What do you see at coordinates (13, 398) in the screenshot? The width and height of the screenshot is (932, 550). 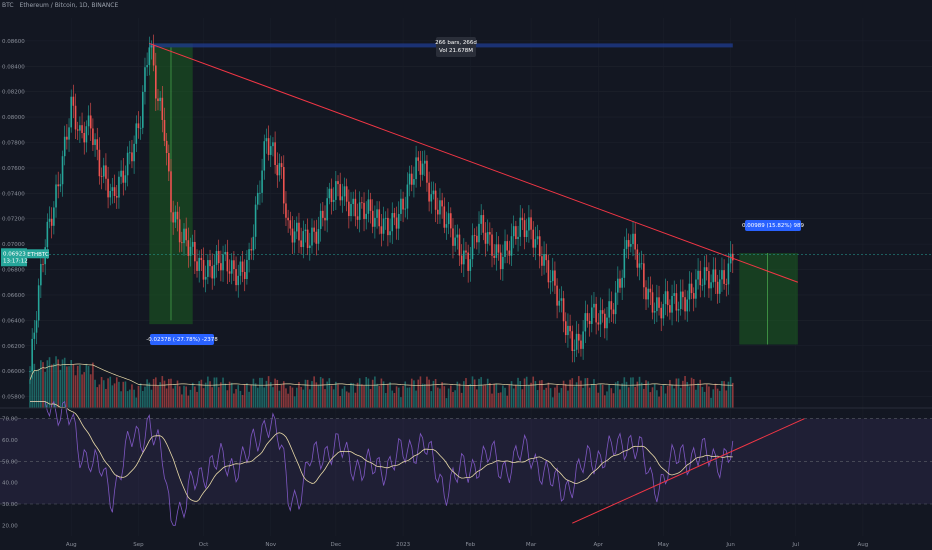 I see `price-tick-label: 0.05800` at bounding box center [13, 398].